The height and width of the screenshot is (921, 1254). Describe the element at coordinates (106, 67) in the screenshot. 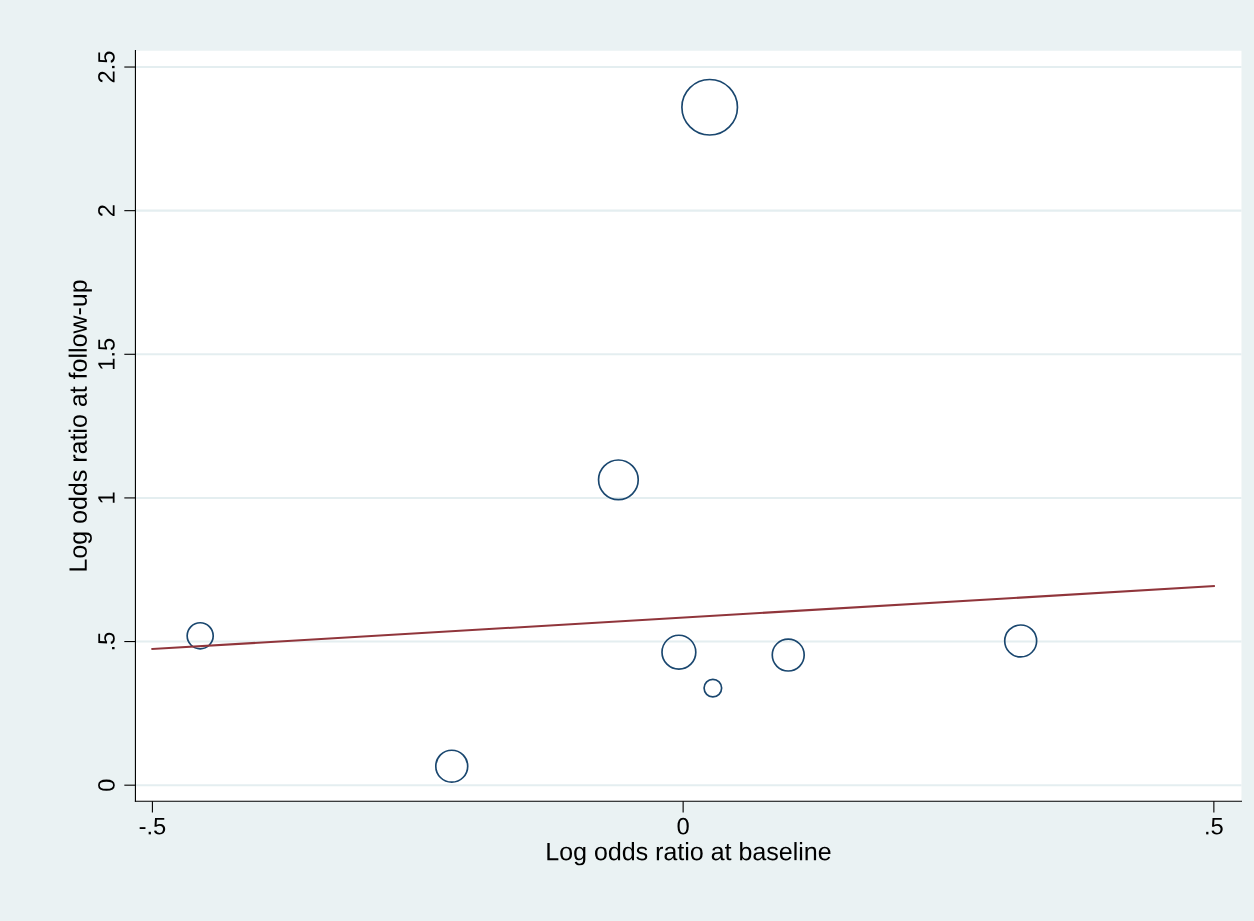

I see `y-tick-label: 2.5` at that location.